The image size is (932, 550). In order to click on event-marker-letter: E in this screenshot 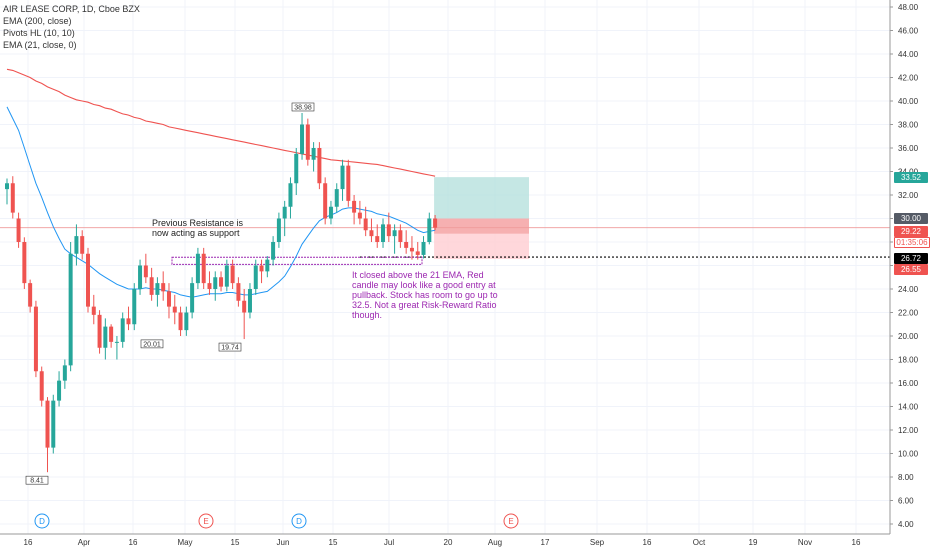, I will do `click(205, 521)`.